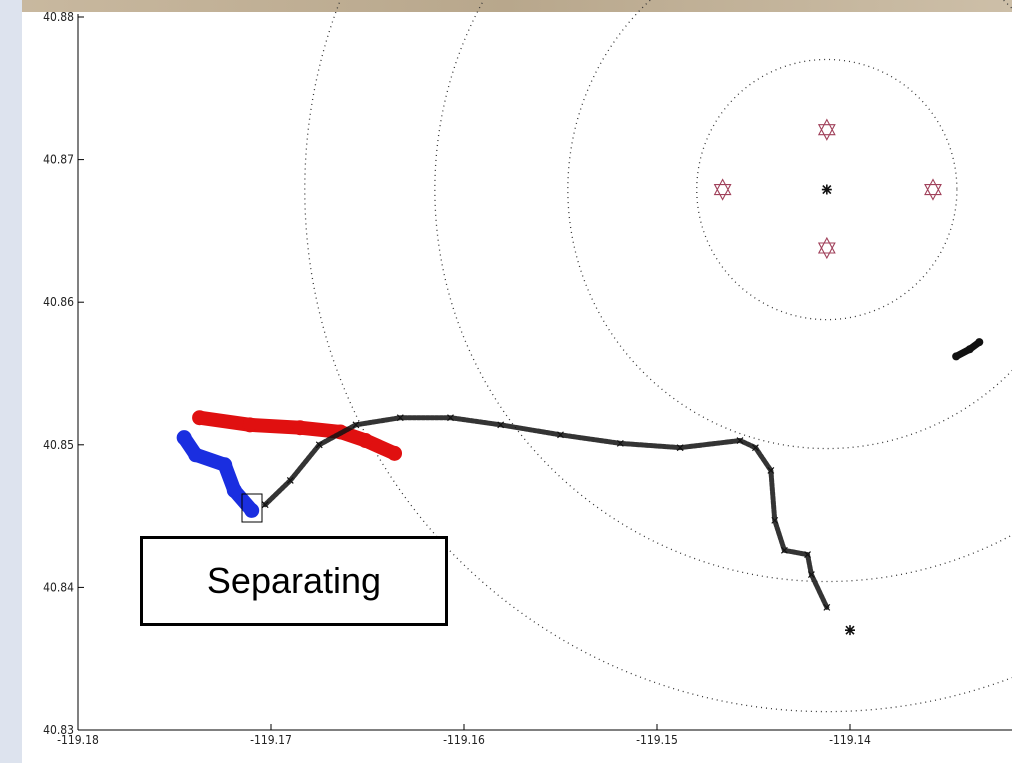  Describe the element at coordinates (657, 740) in the screenshot. I see `x-tick-label: -119.15` at that location.